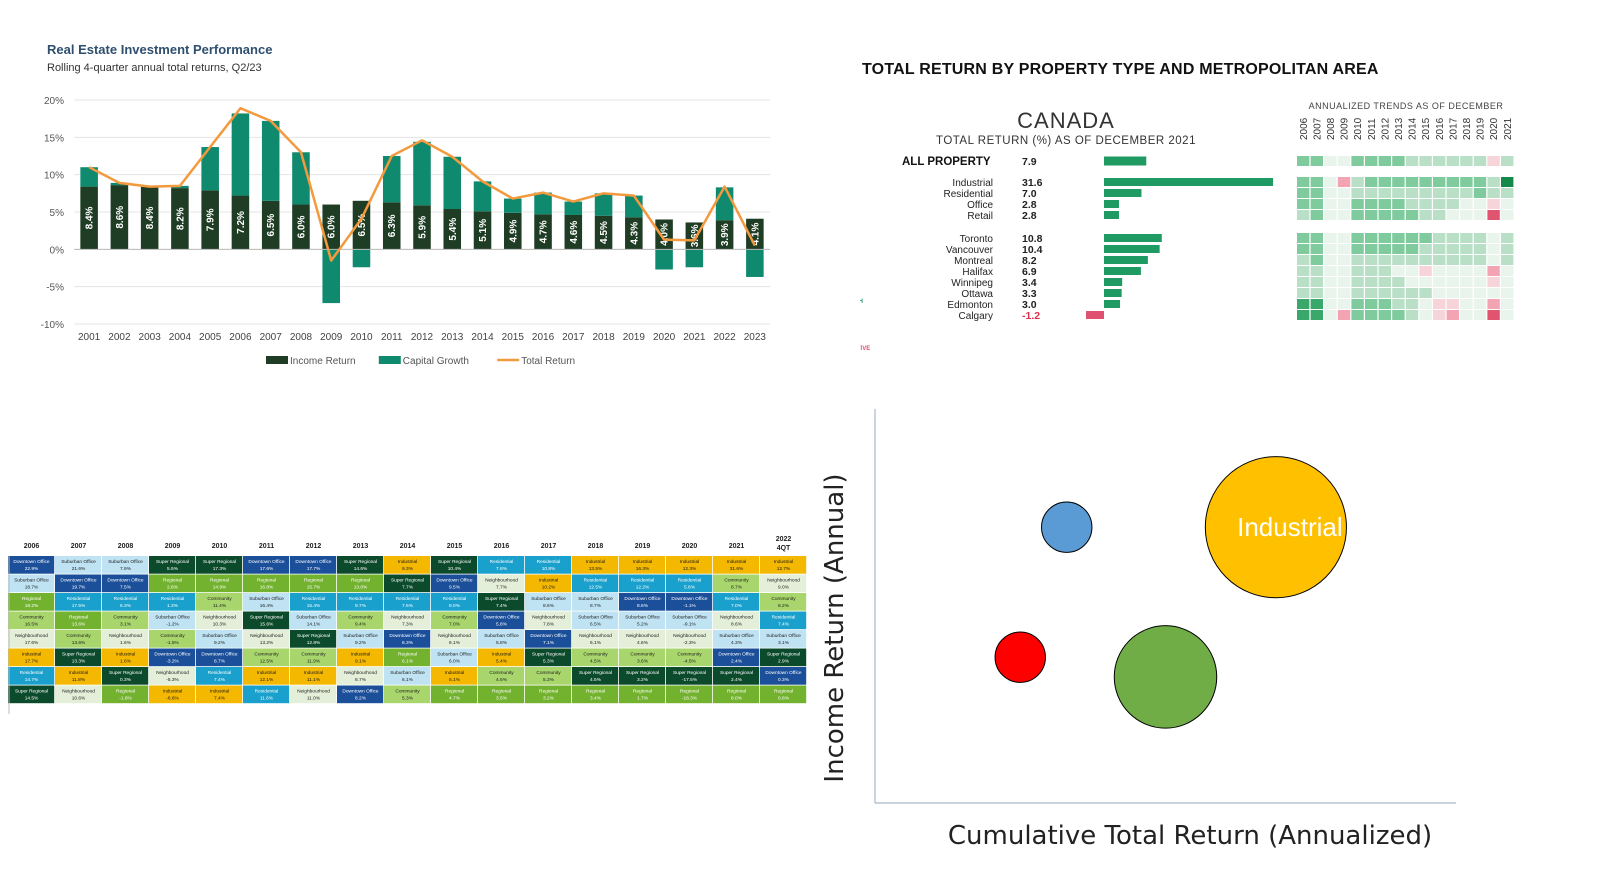 This screenshot has height=871, width=1600. I want to click on table-cell-value: 10.3%, so click(220, 625).